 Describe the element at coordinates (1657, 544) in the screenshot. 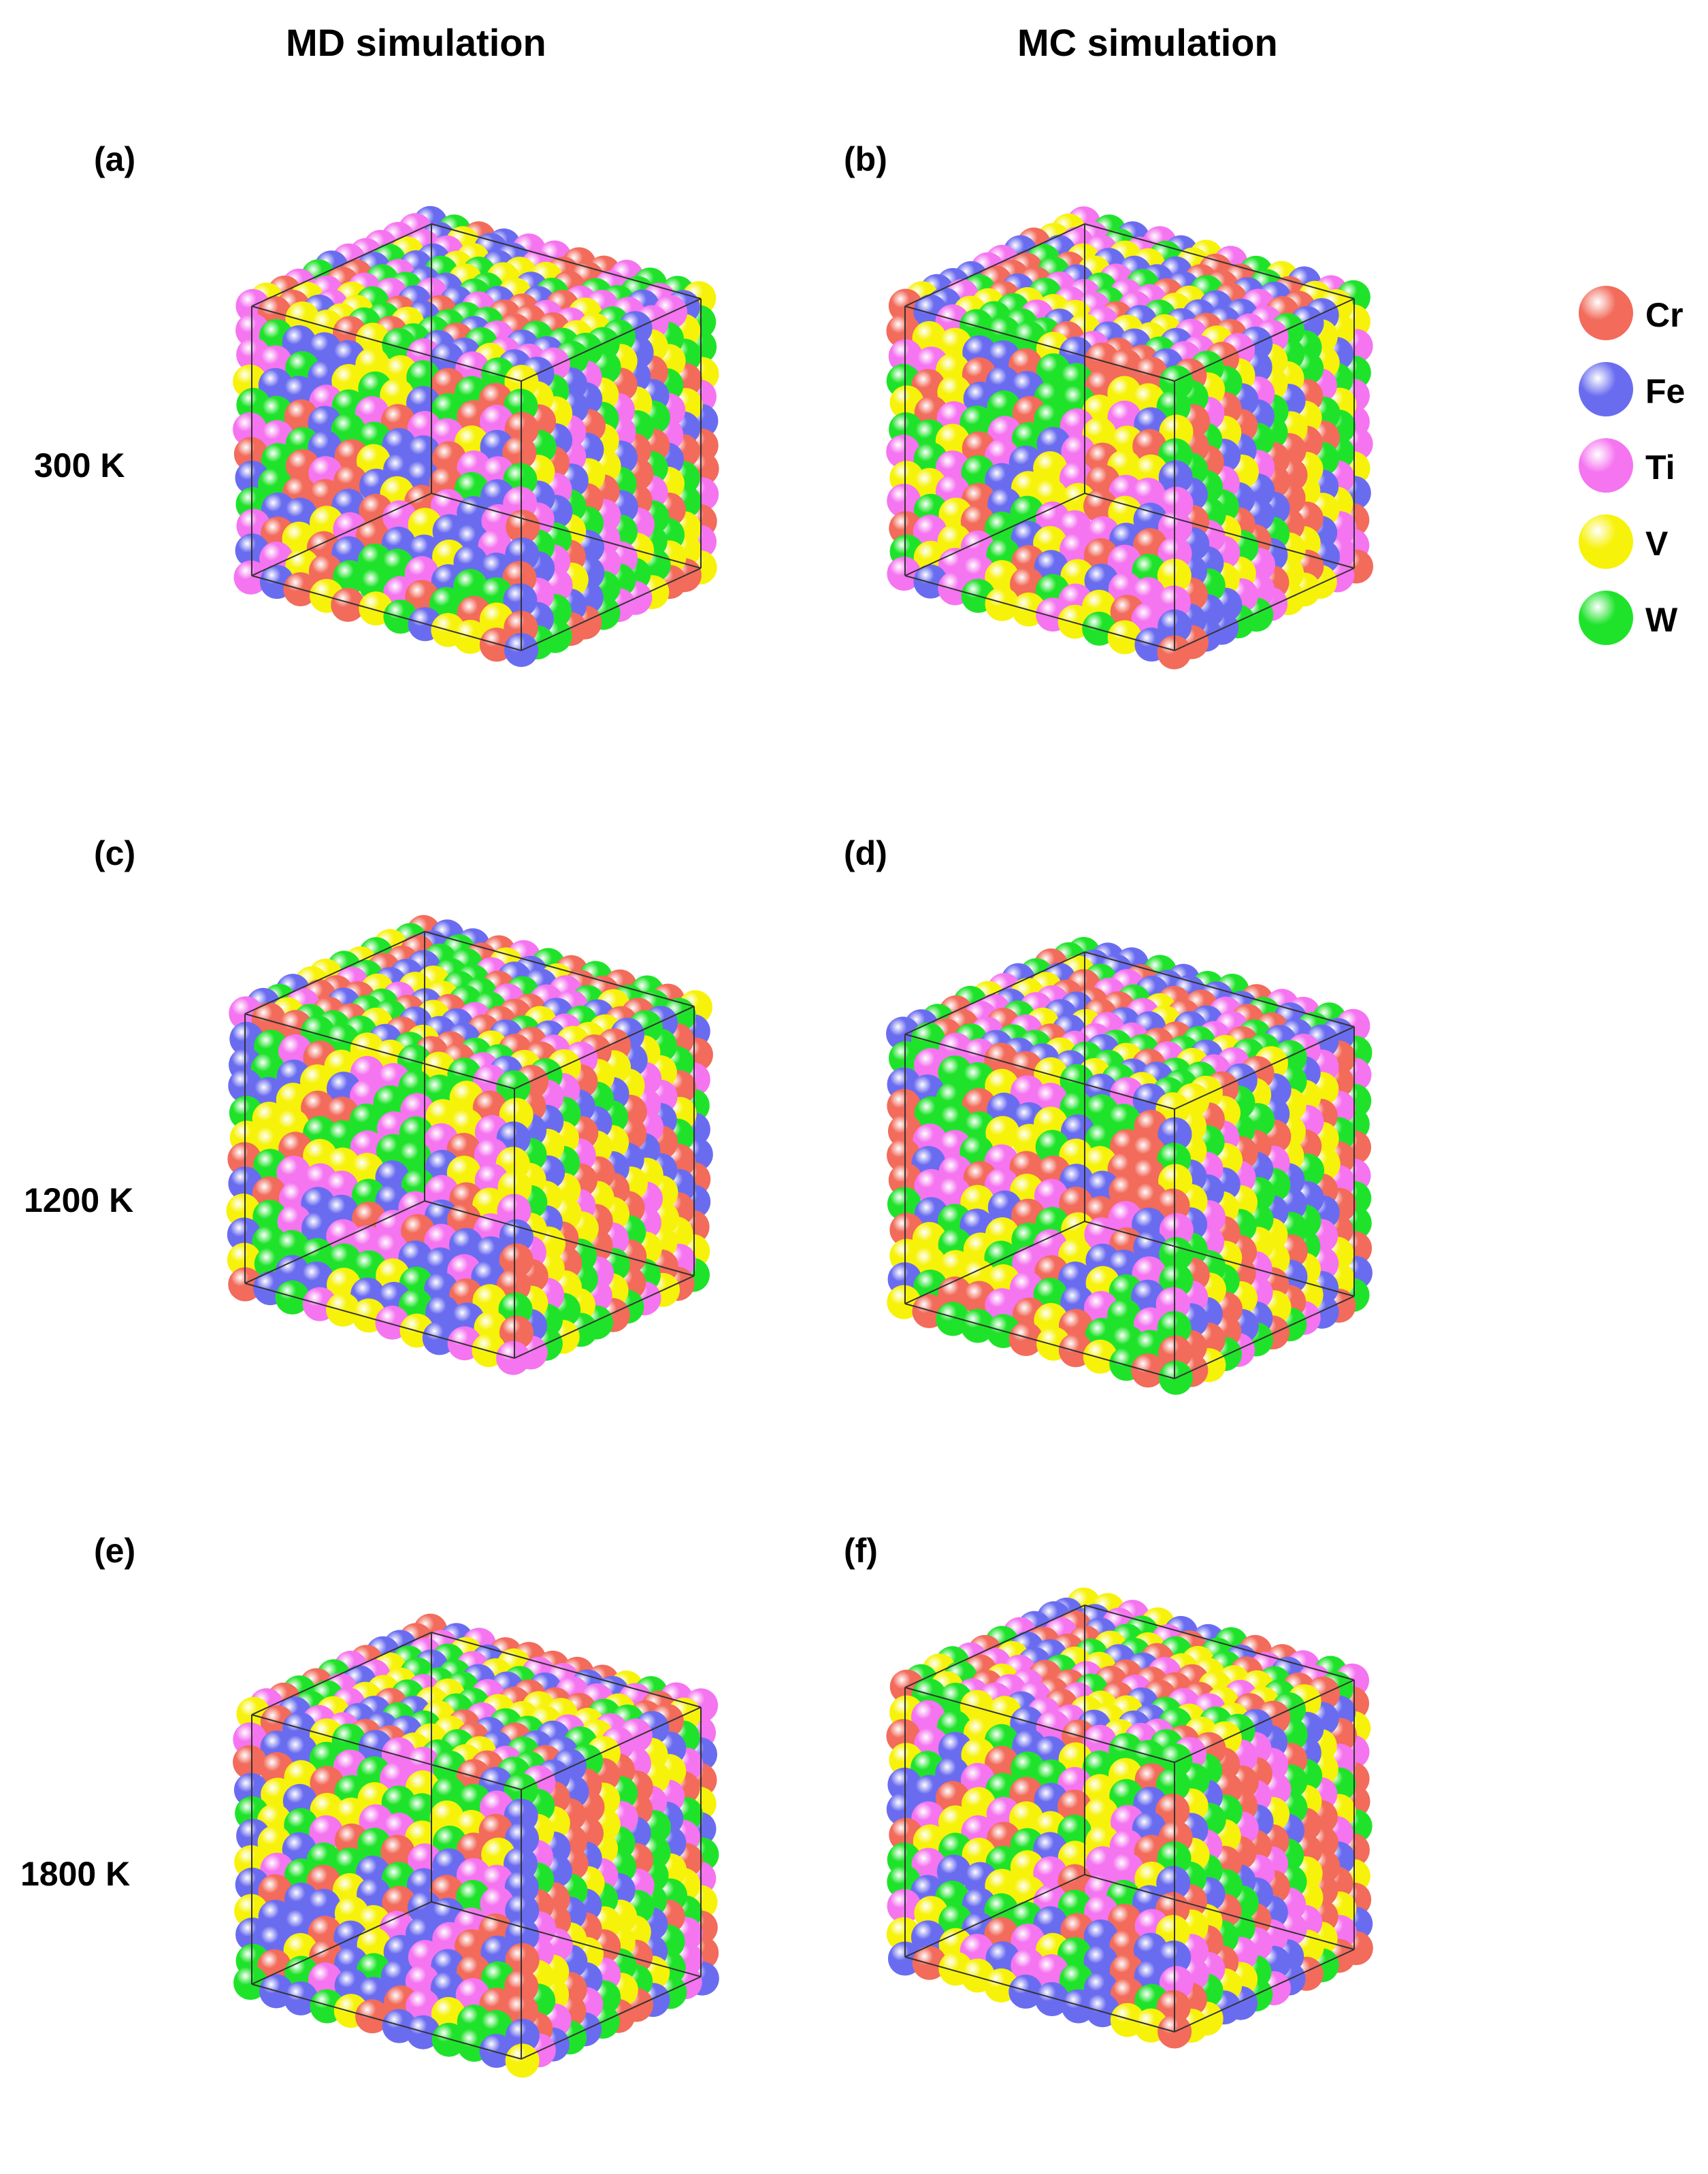

I see `legend-label-v: V` at that location.